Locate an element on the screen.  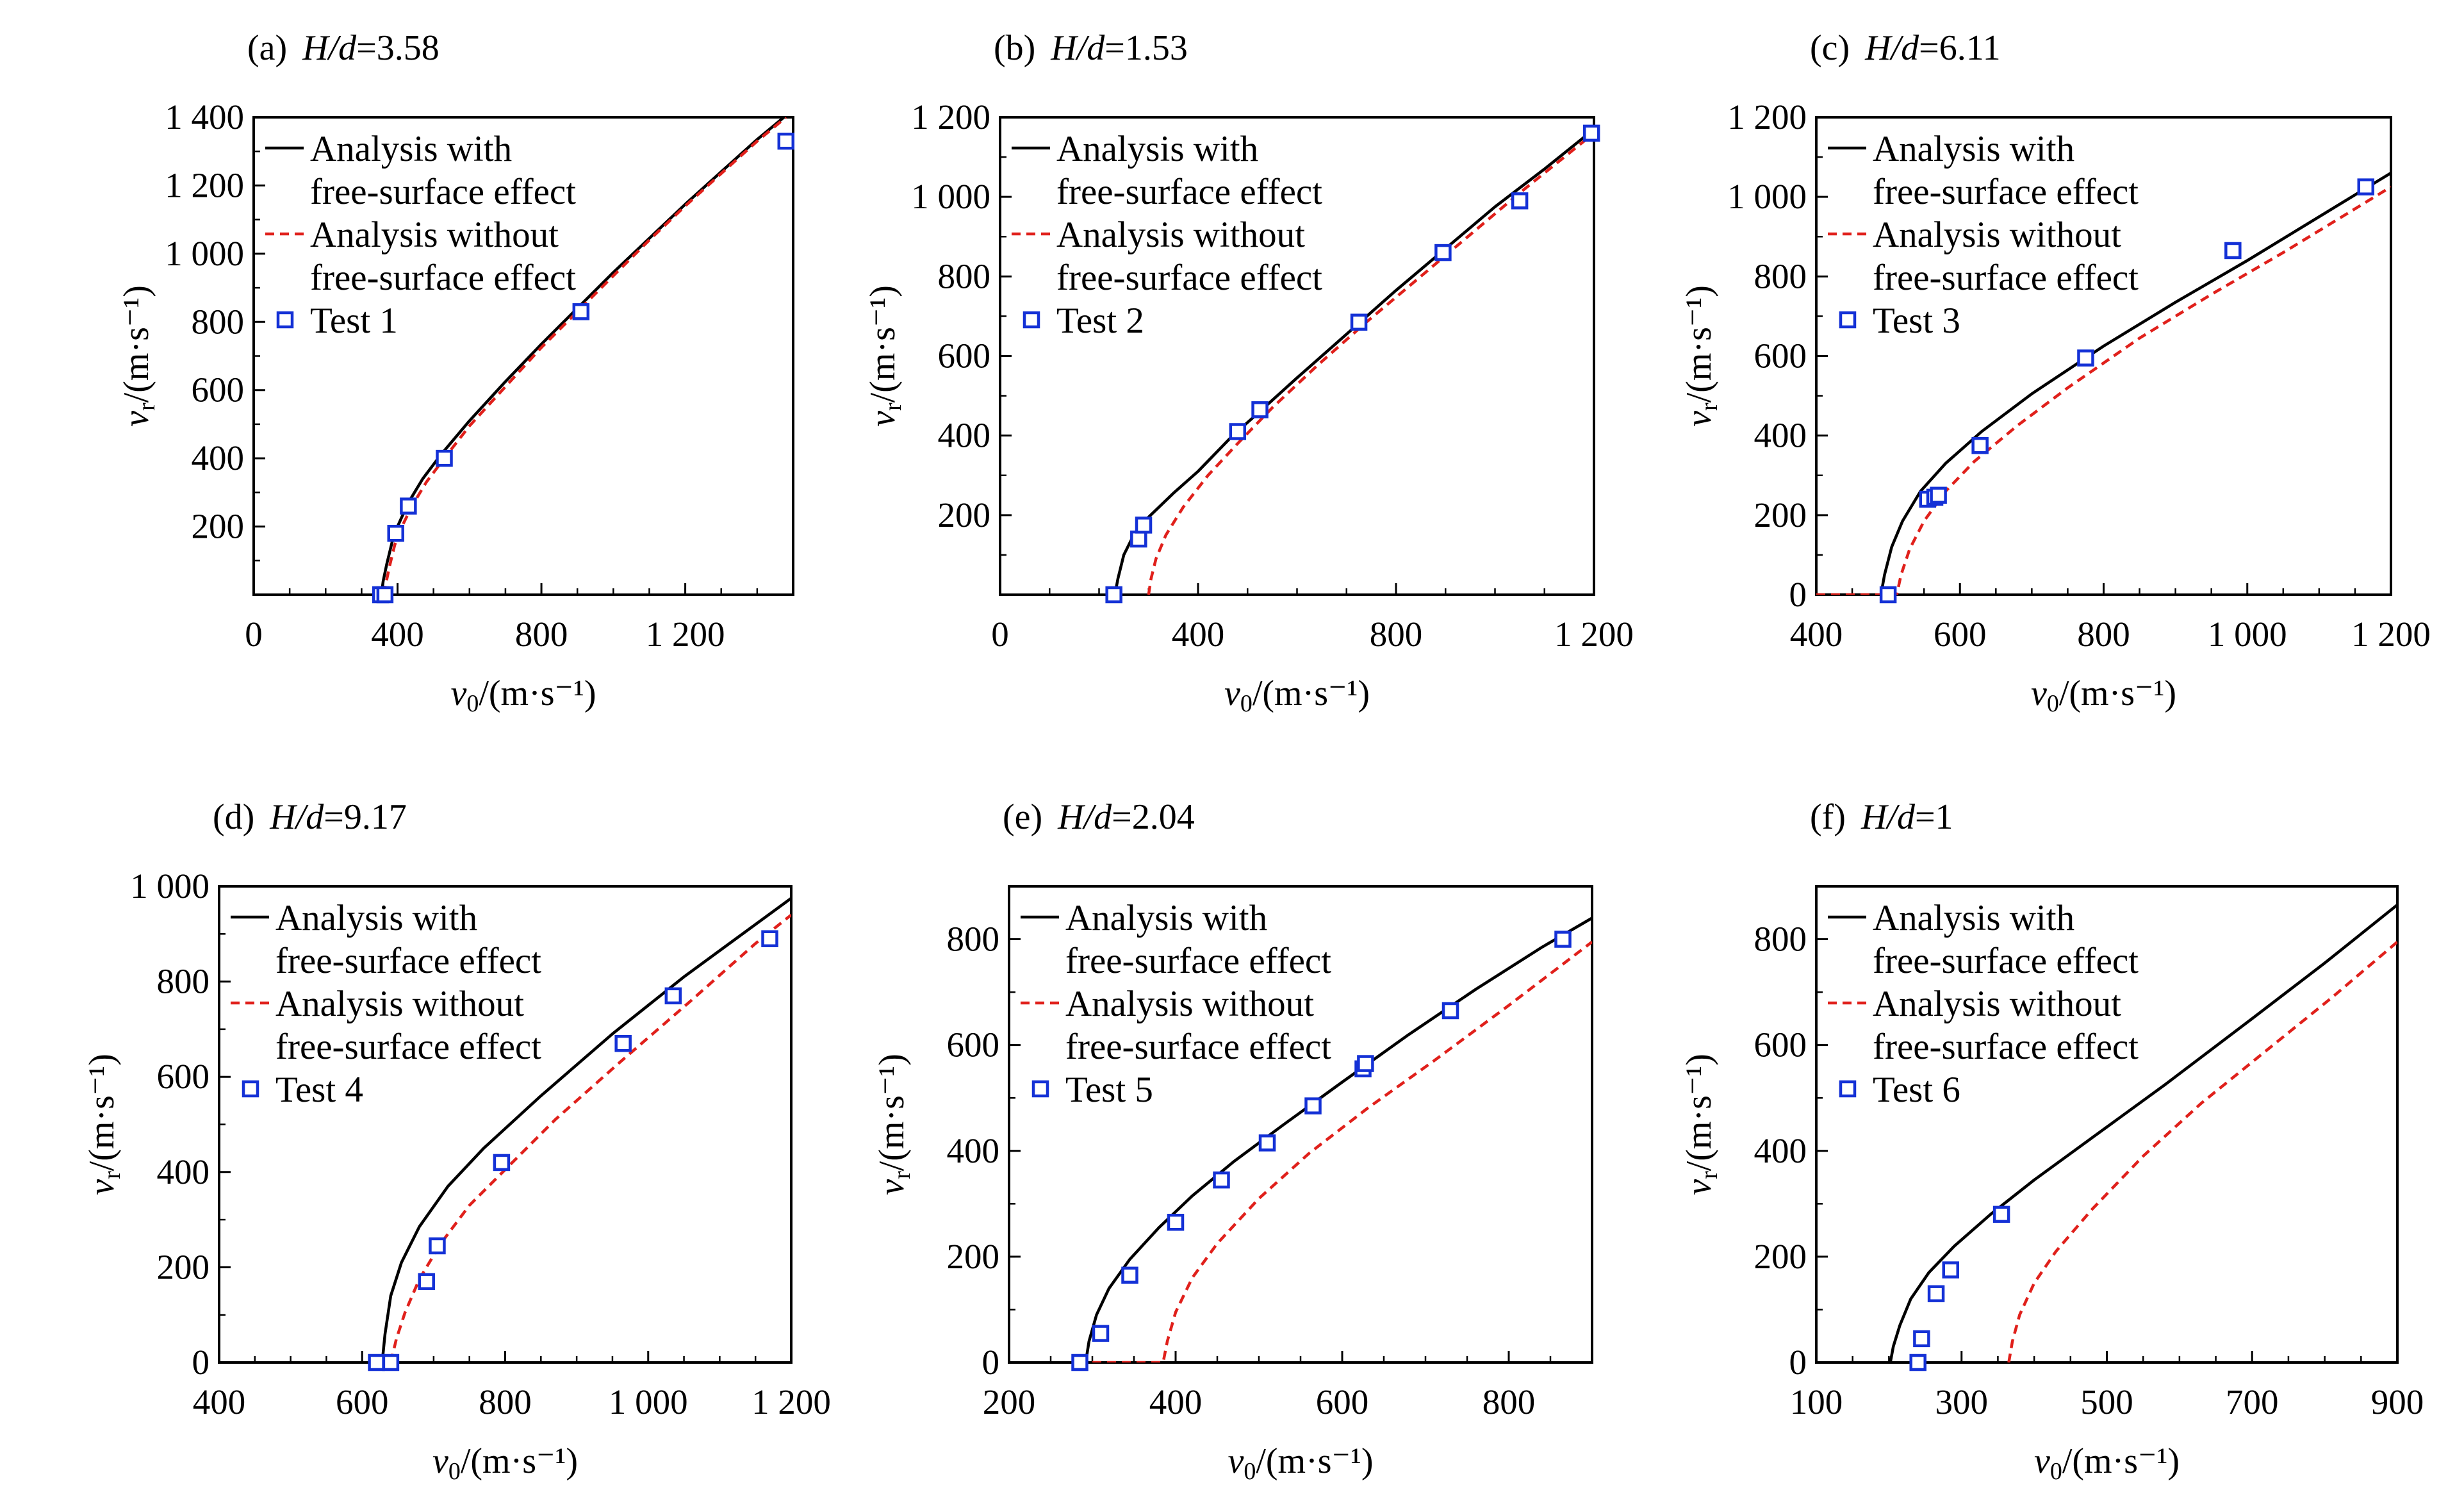
y-axis-unit: /(m·s⁻¹) is located at coordinates (892, 1112).